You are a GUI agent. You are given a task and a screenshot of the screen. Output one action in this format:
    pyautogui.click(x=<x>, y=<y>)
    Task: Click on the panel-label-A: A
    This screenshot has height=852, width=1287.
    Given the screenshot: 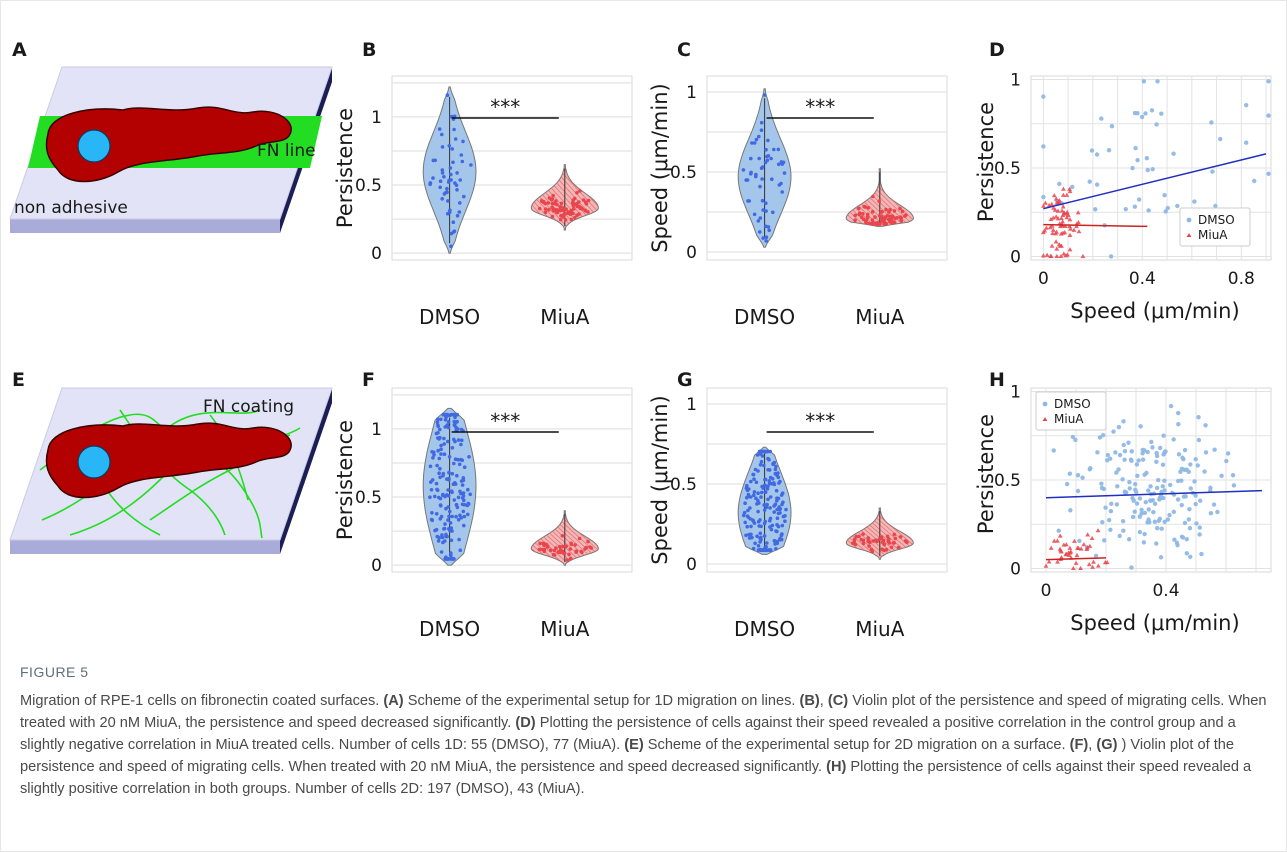 What is the action you would take?
    pyautogui.click(x=19, y=50)
    